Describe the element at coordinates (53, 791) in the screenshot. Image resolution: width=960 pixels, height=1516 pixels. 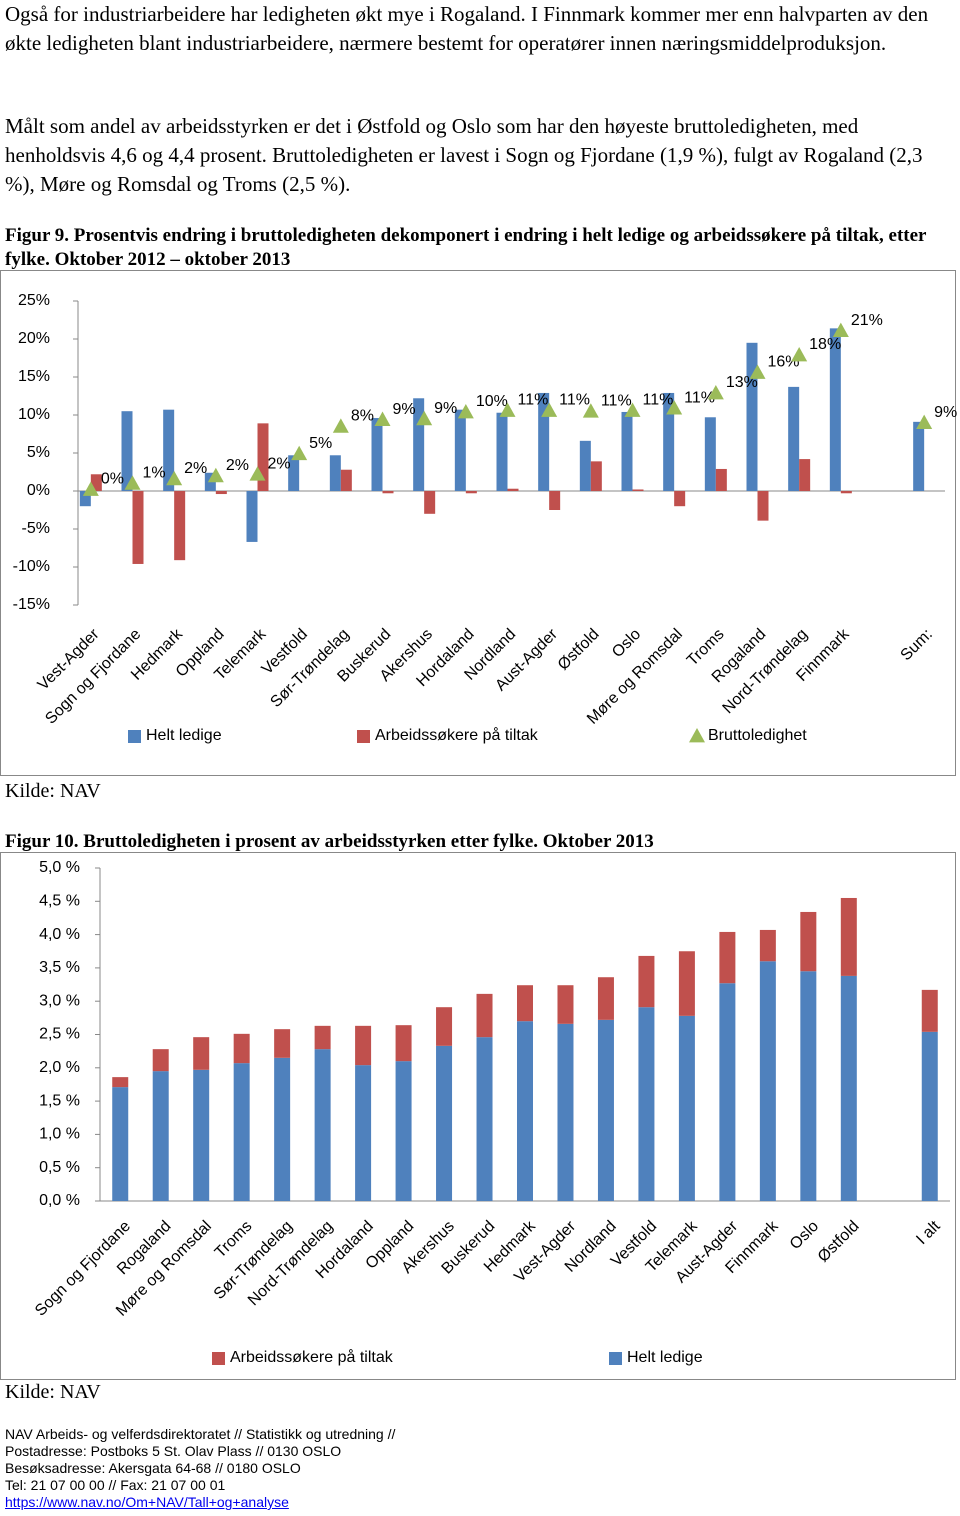
I see `source: Kilde: NAV` at that location.